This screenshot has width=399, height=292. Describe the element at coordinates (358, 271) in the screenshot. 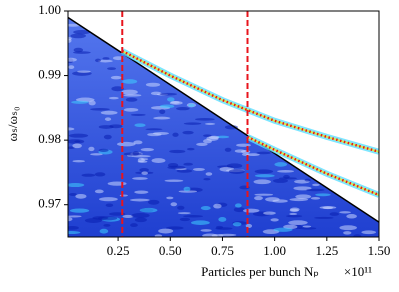

I see `x-offset-label: ×10¹¹` at that location.